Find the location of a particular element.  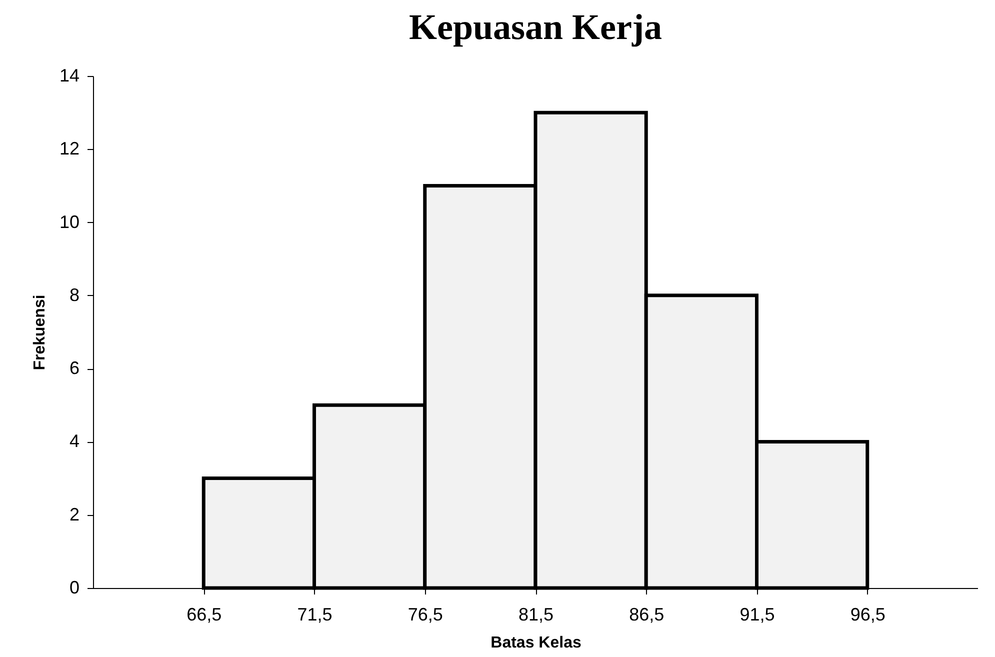

y-tick-label: 6 is located at coordinates (74, 368).